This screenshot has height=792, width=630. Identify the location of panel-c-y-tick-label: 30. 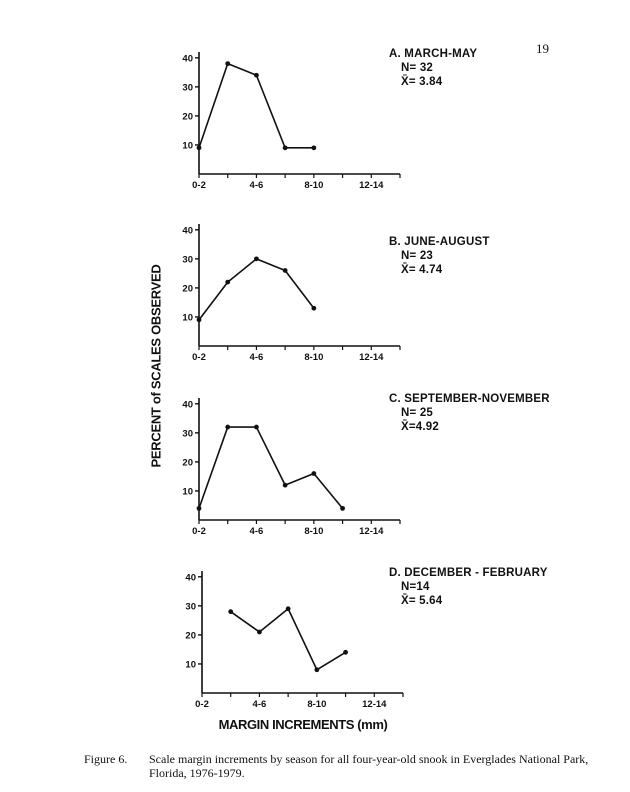
(187, 433).